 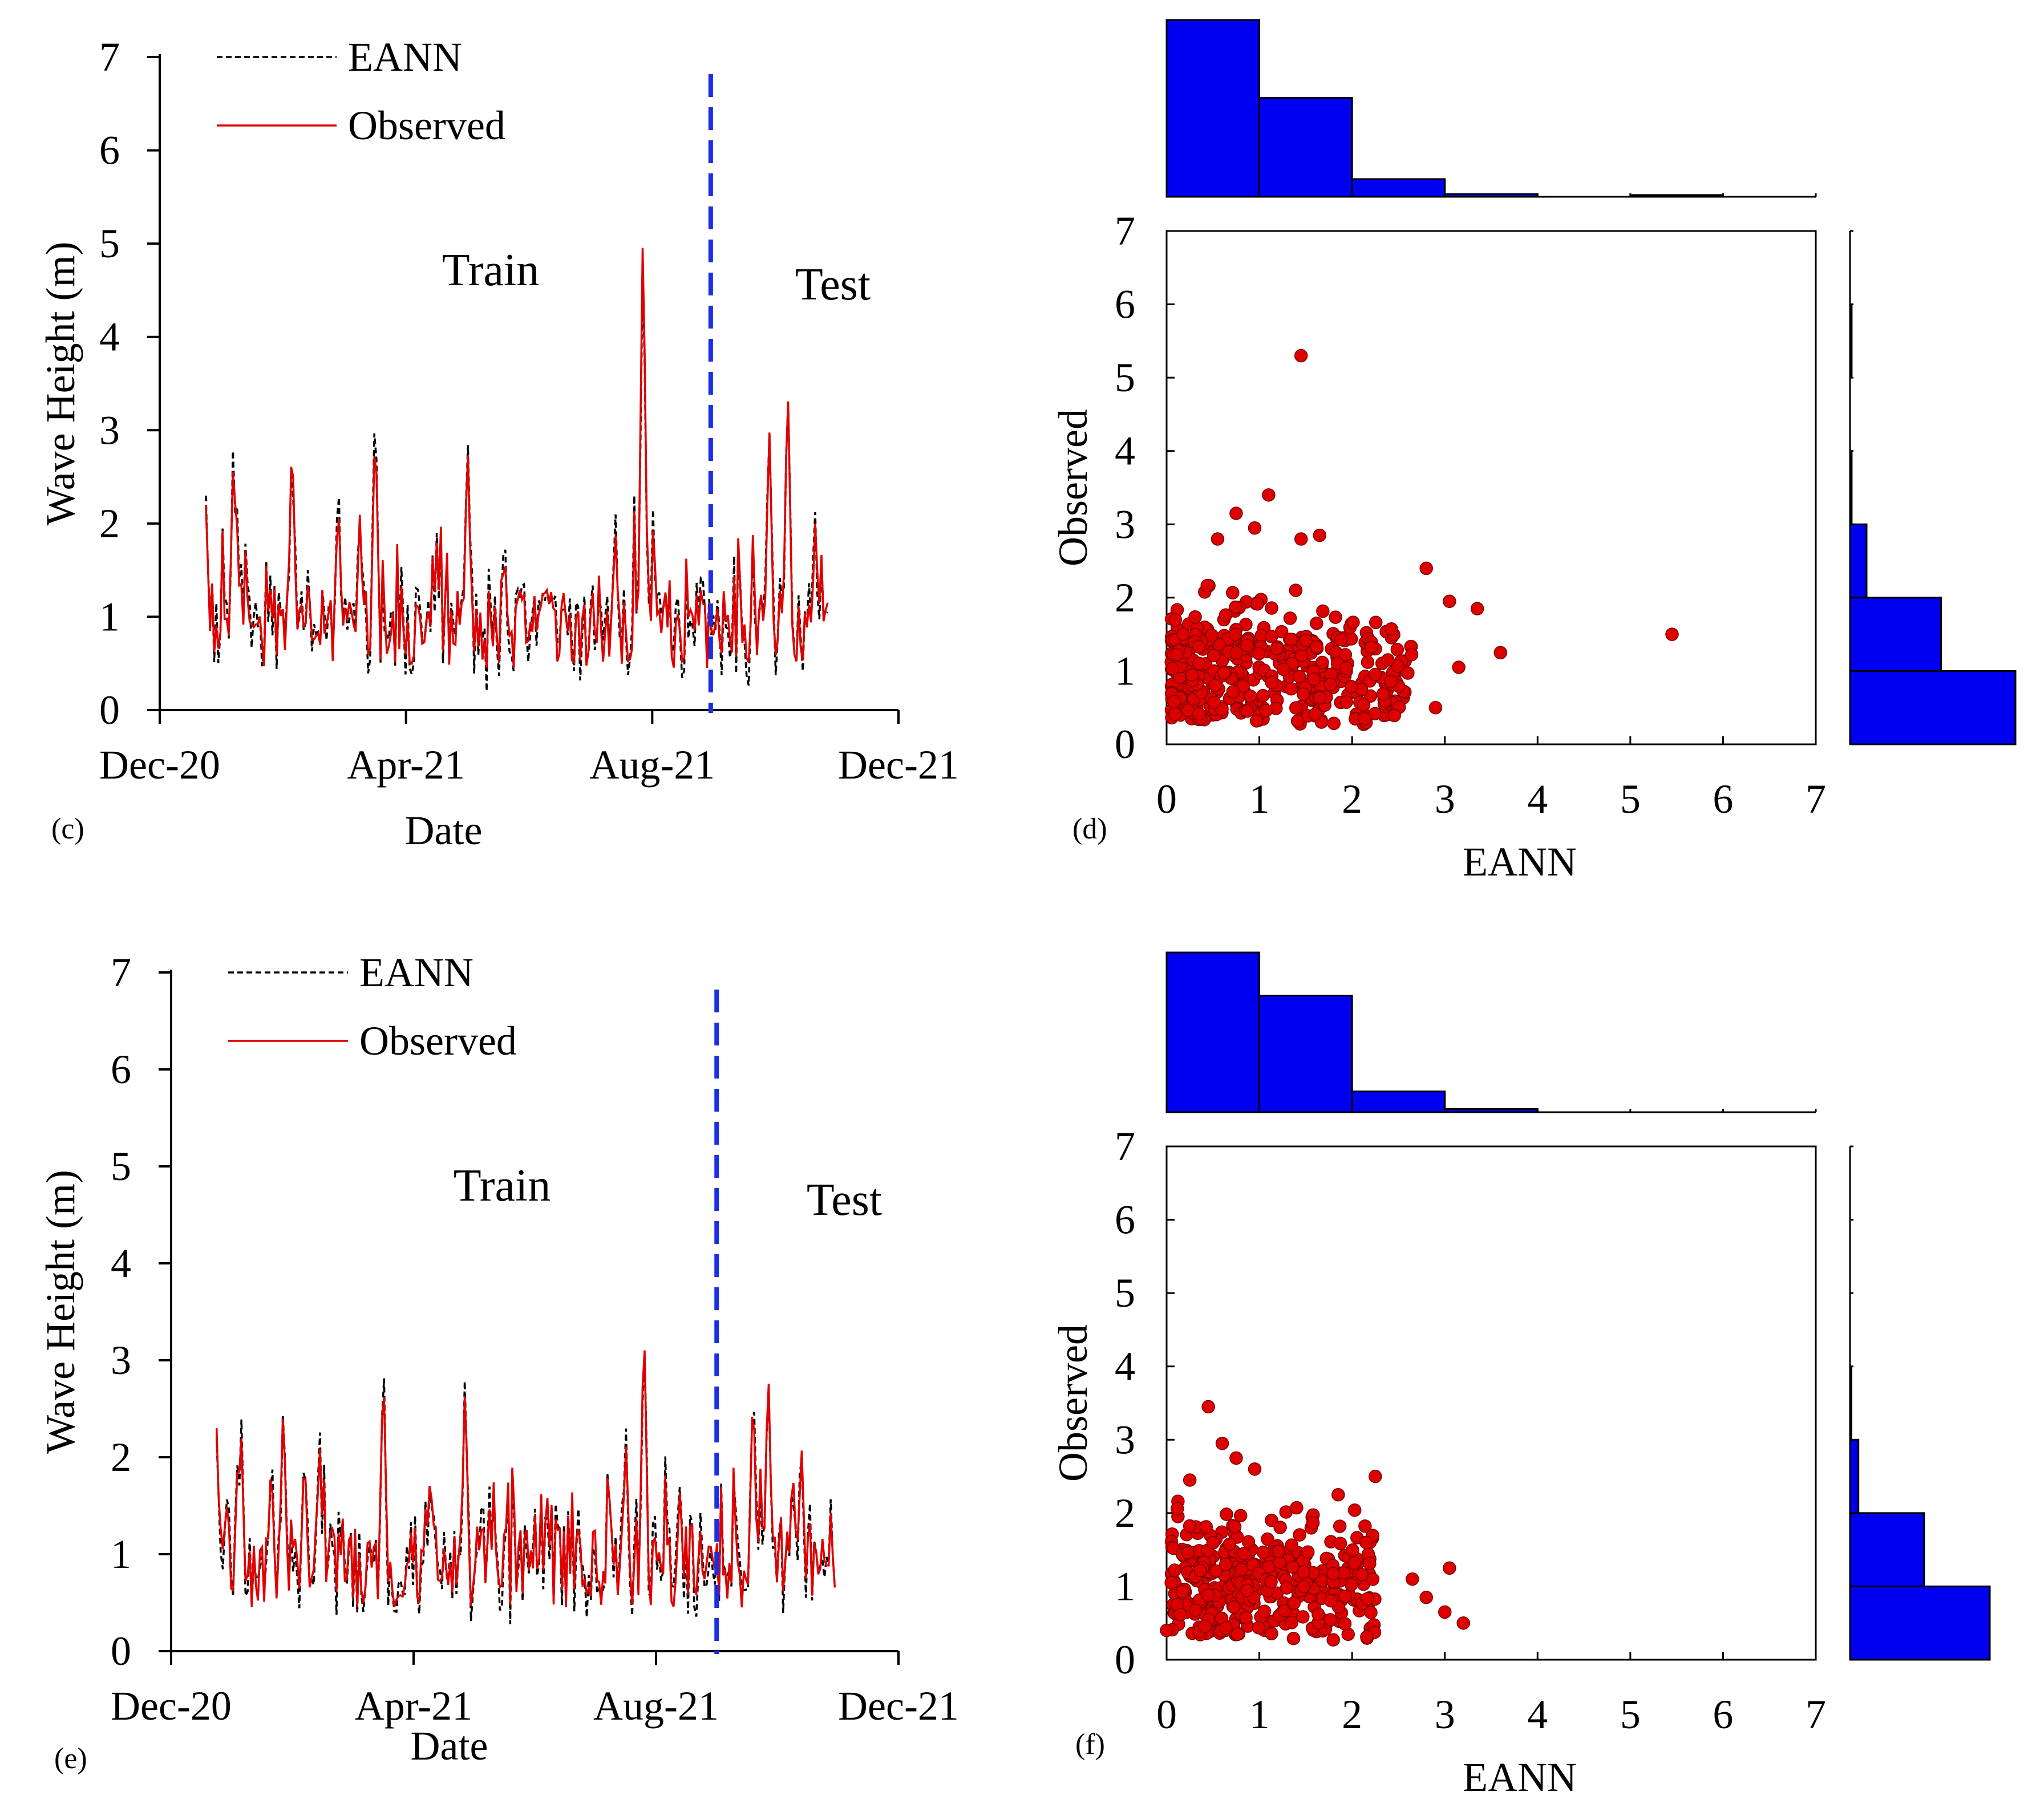 What do you see at coordinates (1073, 1403) in the screenshot?
I see `y-axis-title: Observed` at bounding box center [1073, 1403].